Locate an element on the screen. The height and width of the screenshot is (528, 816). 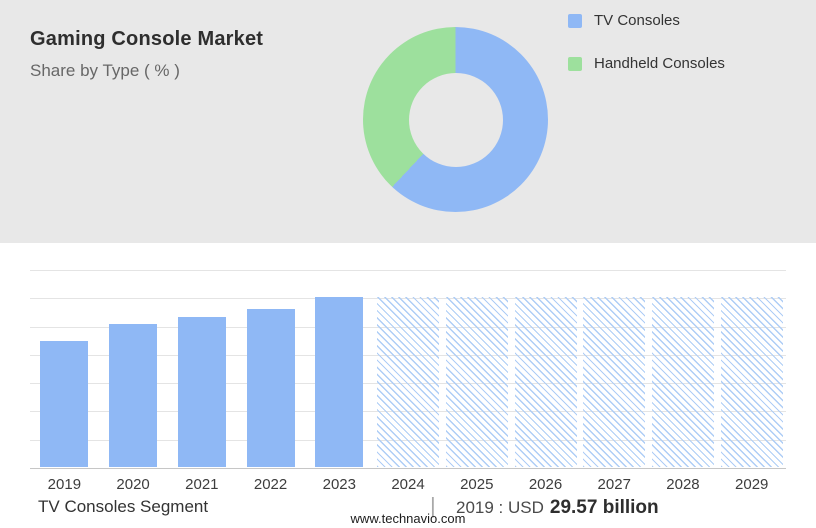
forecast-bar-2028 is located at coordinates (682, 382).